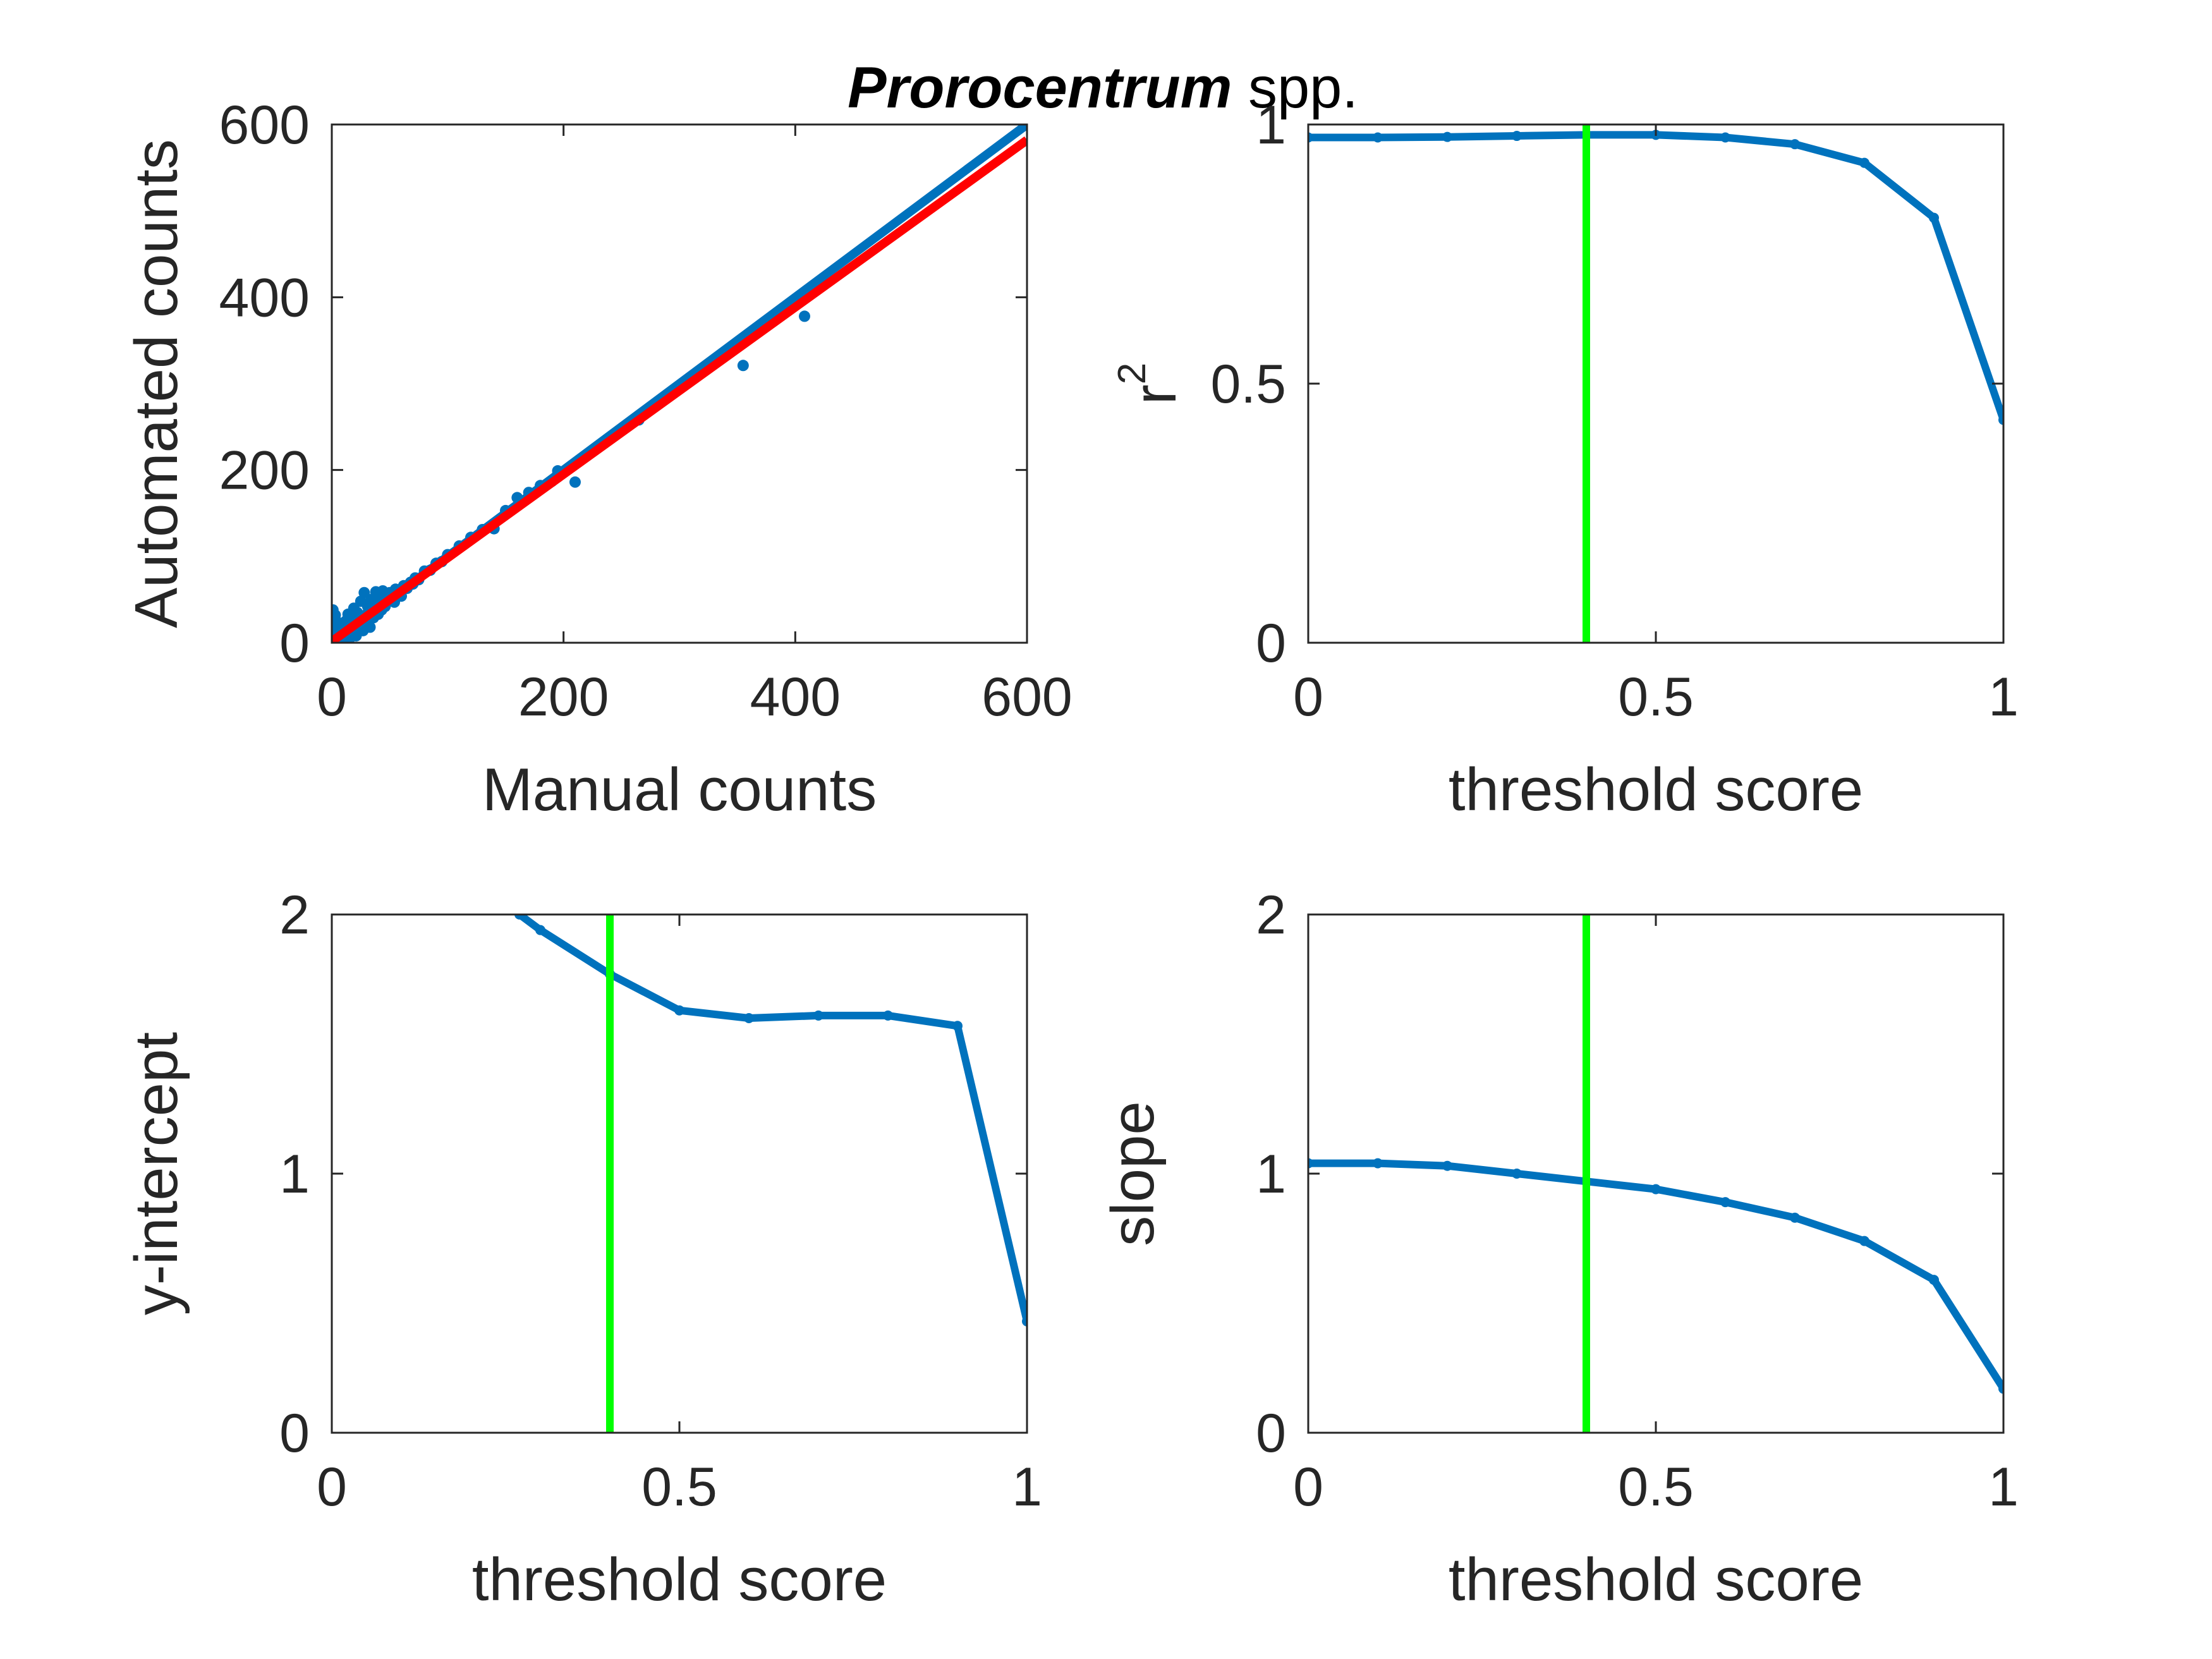 The height and width of the screenshot is (1659, 2212). What do you see at coordinates (1248, 384) in the screenshot?
I see `y-tick-label: 0.5` at bounding box center [1248, 384].